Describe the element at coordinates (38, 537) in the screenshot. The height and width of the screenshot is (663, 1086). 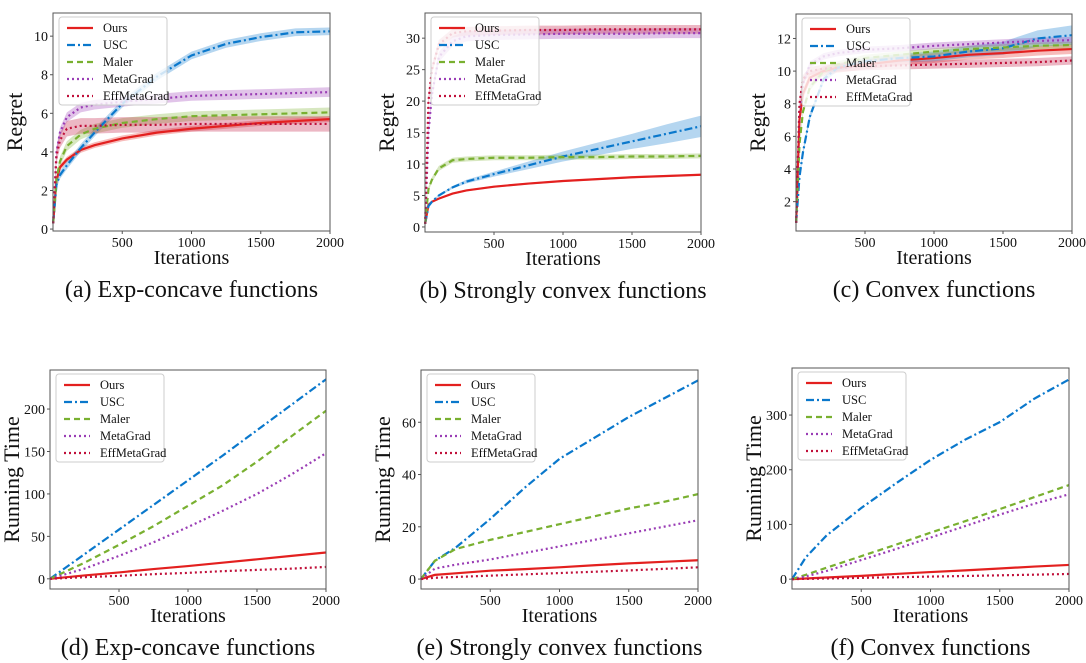
I see `y-tick-label: 50` at that location.